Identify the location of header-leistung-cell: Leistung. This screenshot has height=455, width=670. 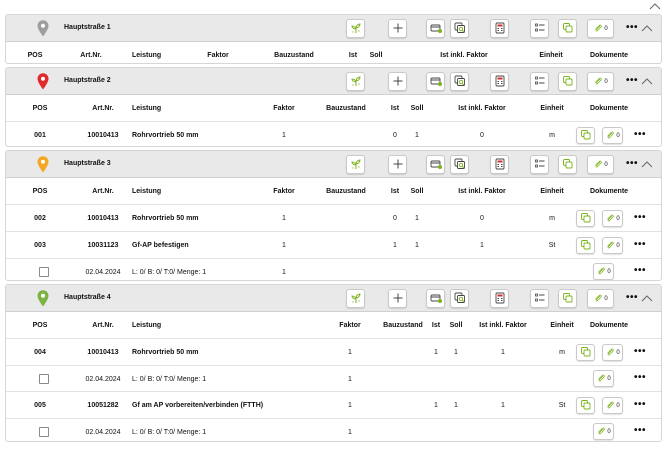
(147, 191).